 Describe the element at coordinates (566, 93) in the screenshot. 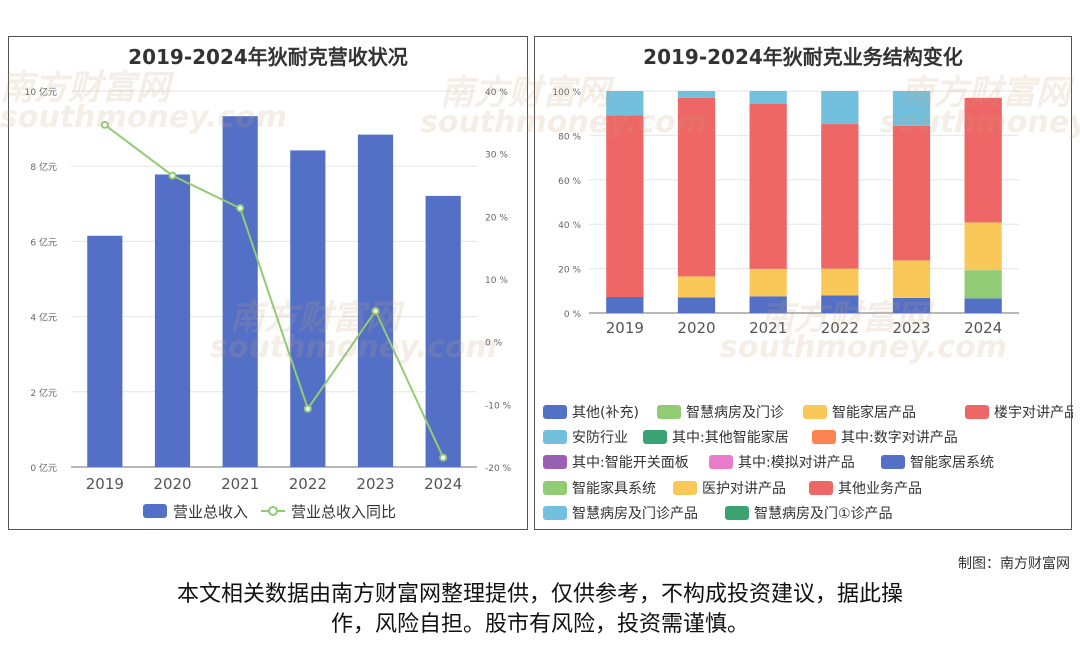

I see `y-tick-label: 100 %` at that location.